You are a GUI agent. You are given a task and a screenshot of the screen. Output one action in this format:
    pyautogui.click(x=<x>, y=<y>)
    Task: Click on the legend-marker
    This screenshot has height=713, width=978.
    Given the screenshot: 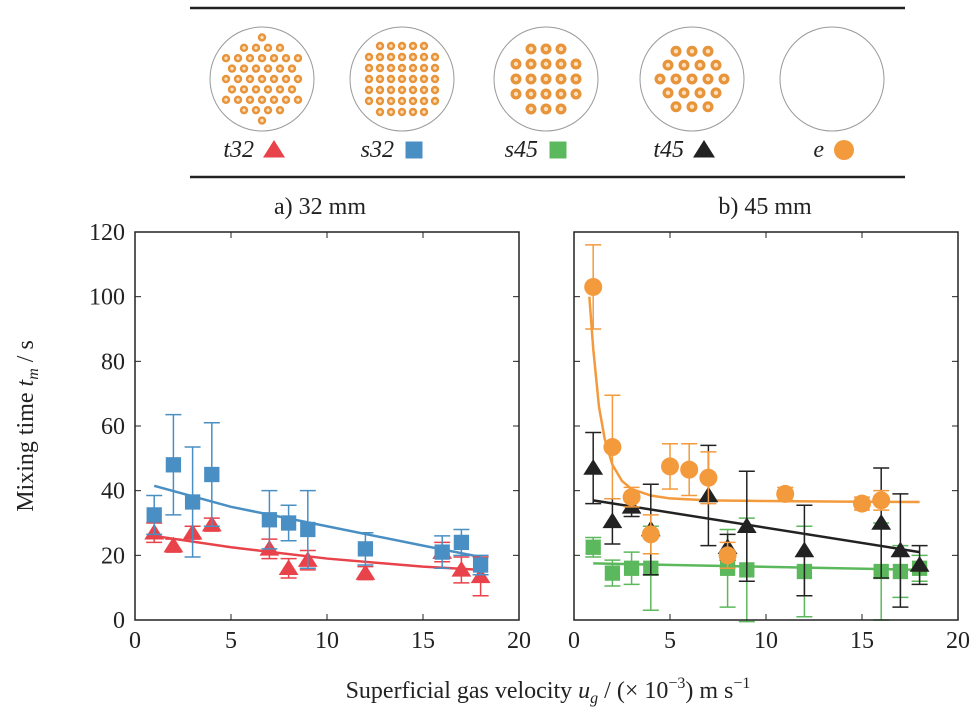 What is the action you would take?
    pyautogui.click(x=274, y=149)
    